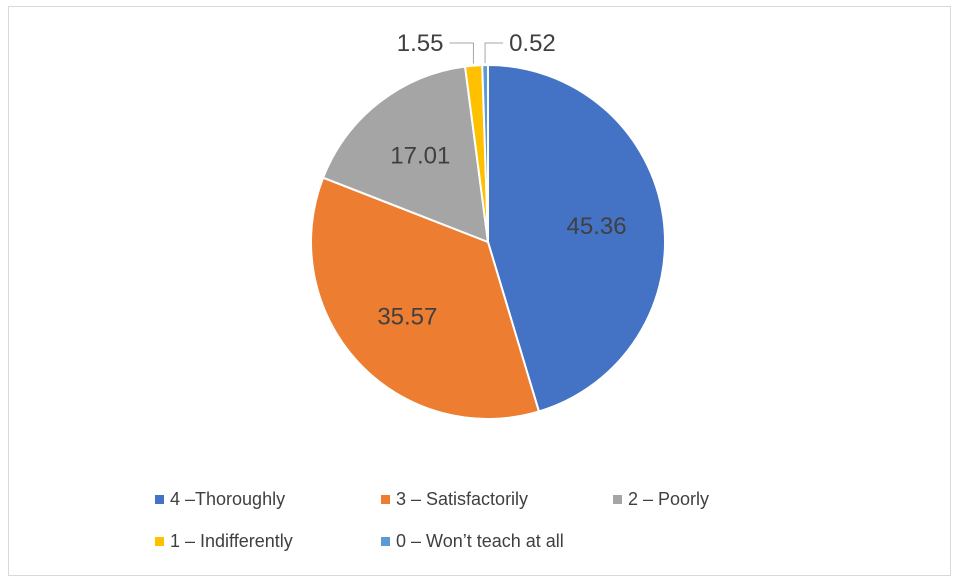 Image resolution: width=960 pixels, height=579 pixels. I want to click on data-label-wont-teach: 0.52, so click(532, 43).